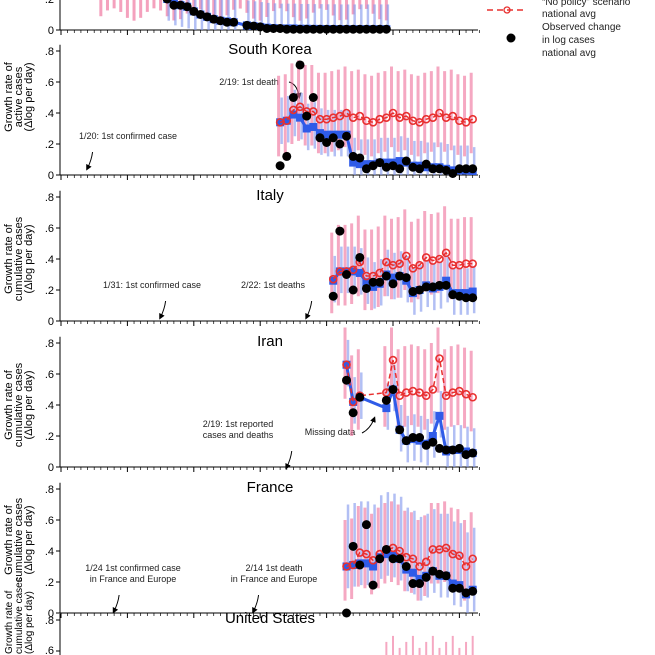 This screenshot has height=655, width=655. What do you see at coordinates (586, 4) in the screenshot?
I see `legend-no-policy-label-1: “No policy” scenario` at bounding box center [586, 4].